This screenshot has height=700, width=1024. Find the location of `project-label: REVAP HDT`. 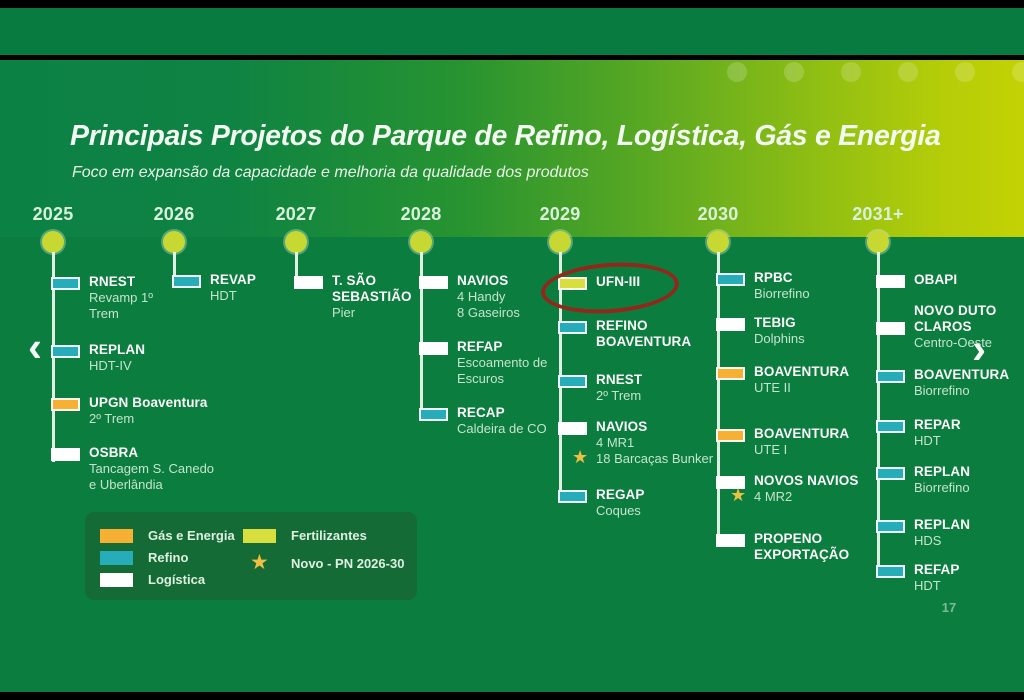

project-label: REVAP HDT is located at coordinates (285, 288).